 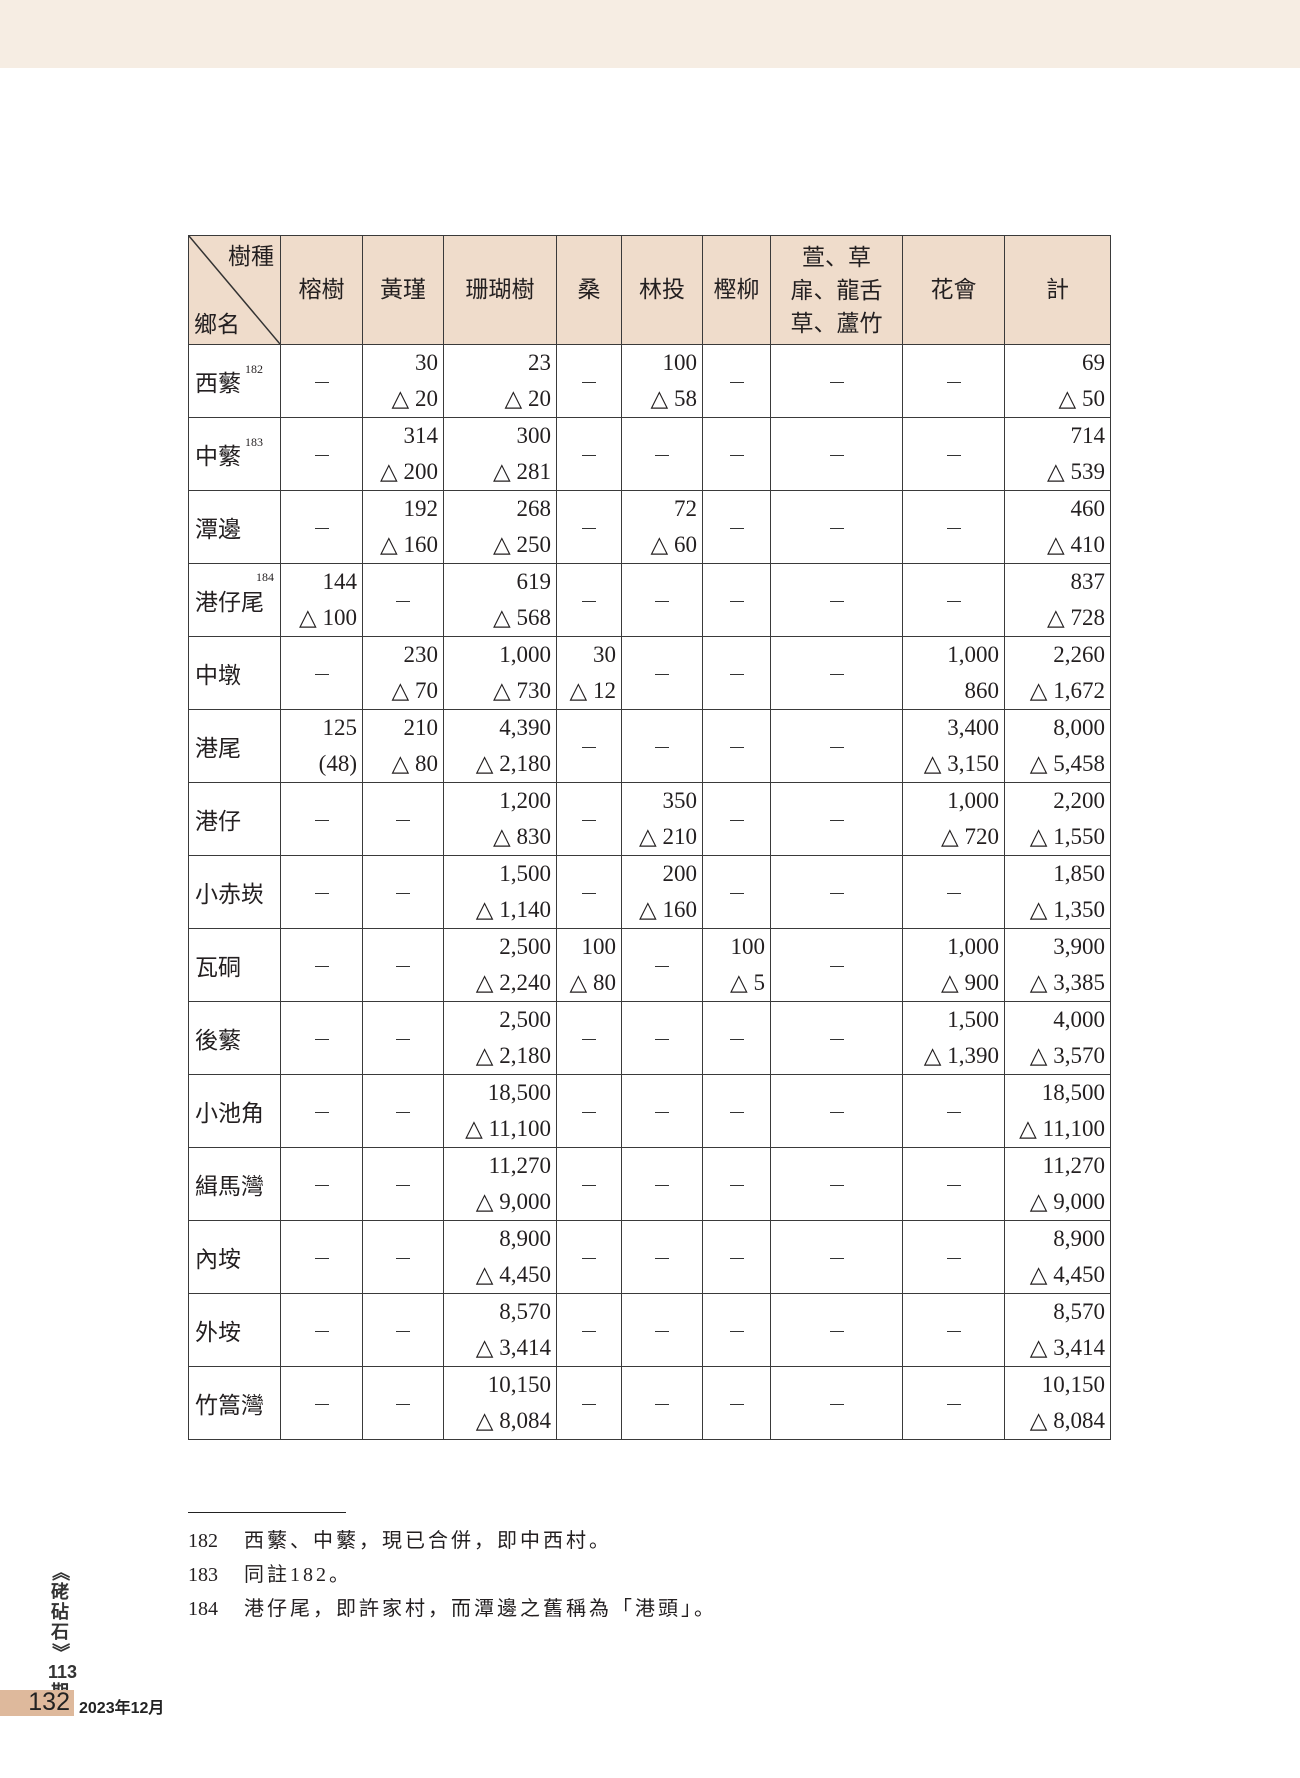 What do you see at coordinates (218, 1259) in the screenshot?
I see `village-name: 內垵` at bounding box center [218, 1259].